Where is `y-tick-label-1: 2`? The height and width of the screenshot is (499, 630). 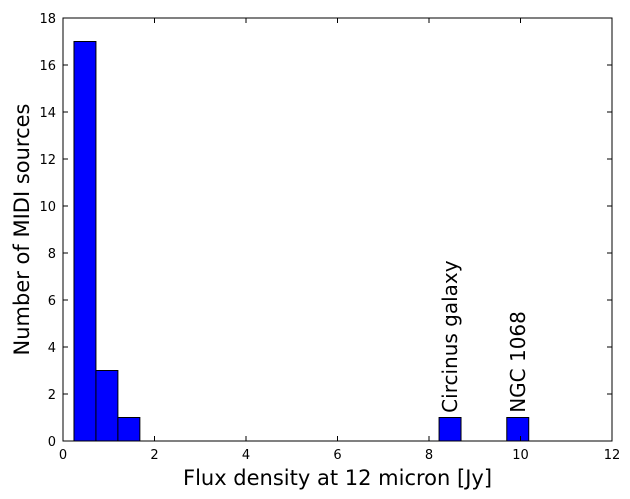
y-tick-label-1: 2 is located at coordinates (52, 395).